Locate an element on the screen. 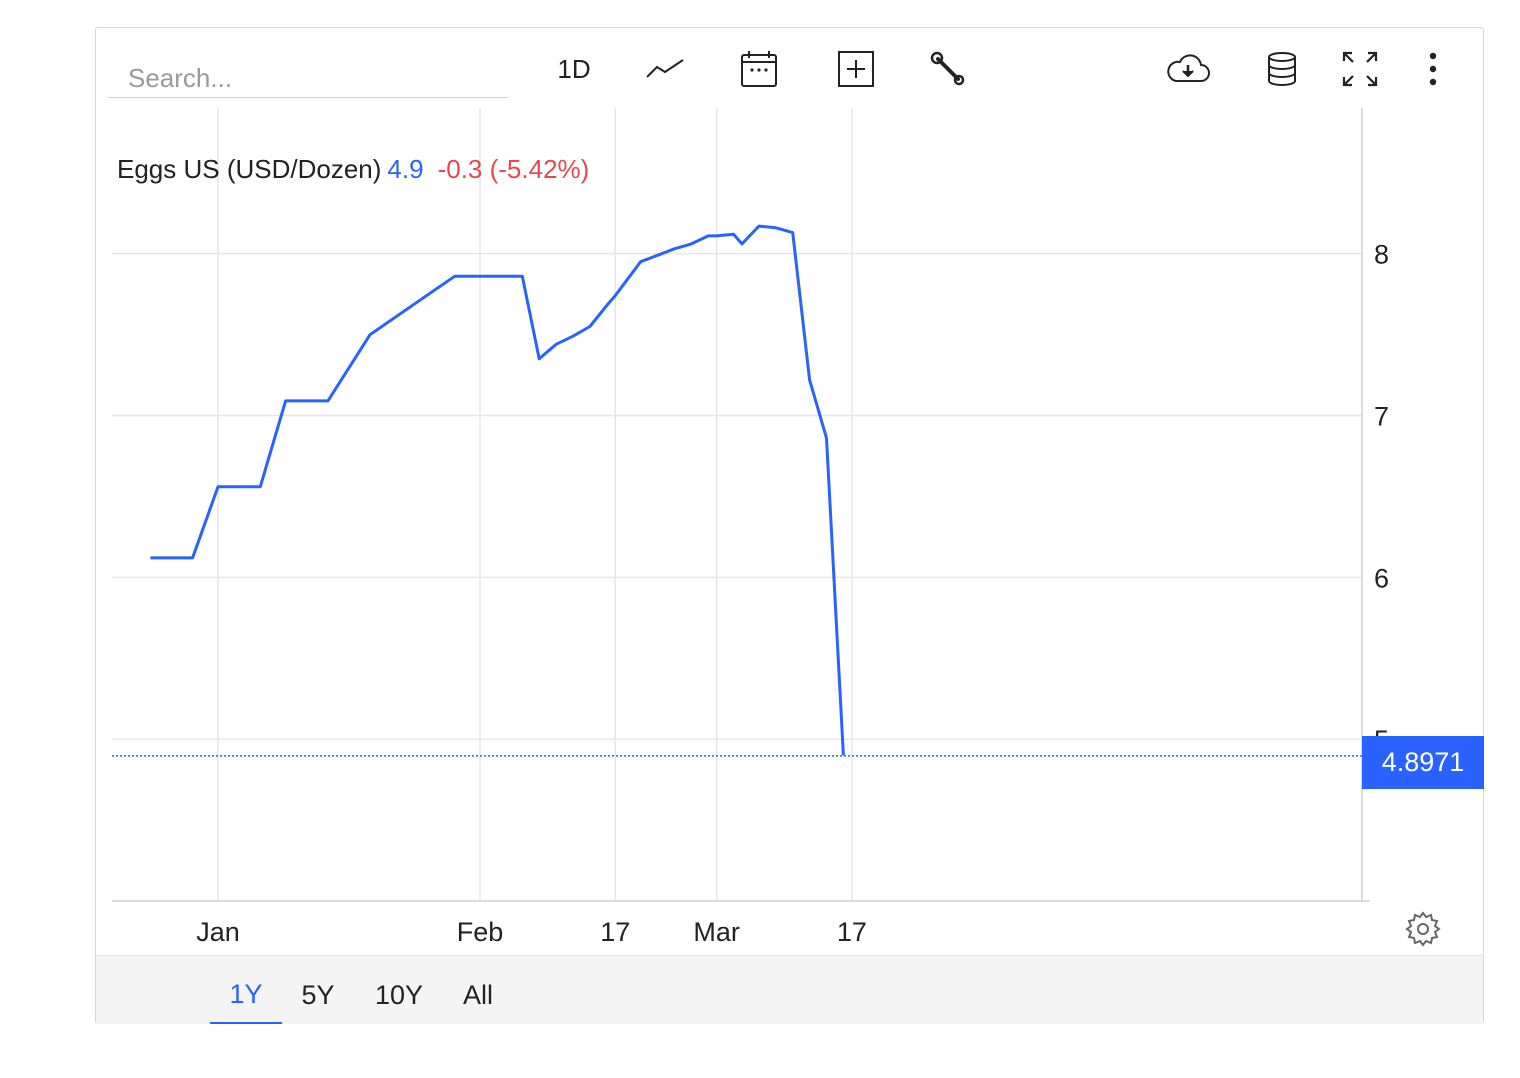 The height and width of the screenshot is (1078, 1520). fullscreen-icon is located at coordinates (1360, 69).